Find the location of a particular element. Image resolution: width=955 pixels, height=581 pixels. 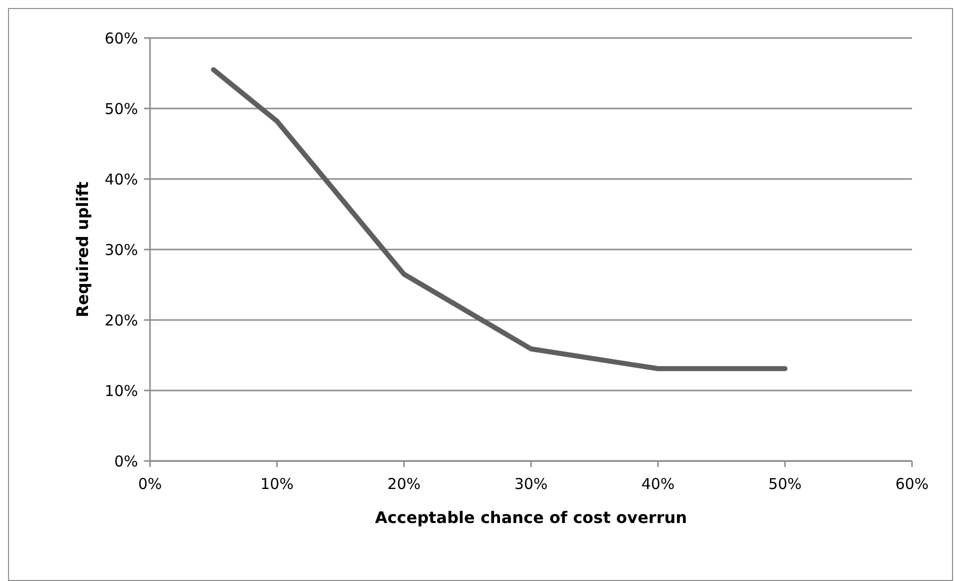

x-tick-label: 0% is located at coordinates (150, 484).